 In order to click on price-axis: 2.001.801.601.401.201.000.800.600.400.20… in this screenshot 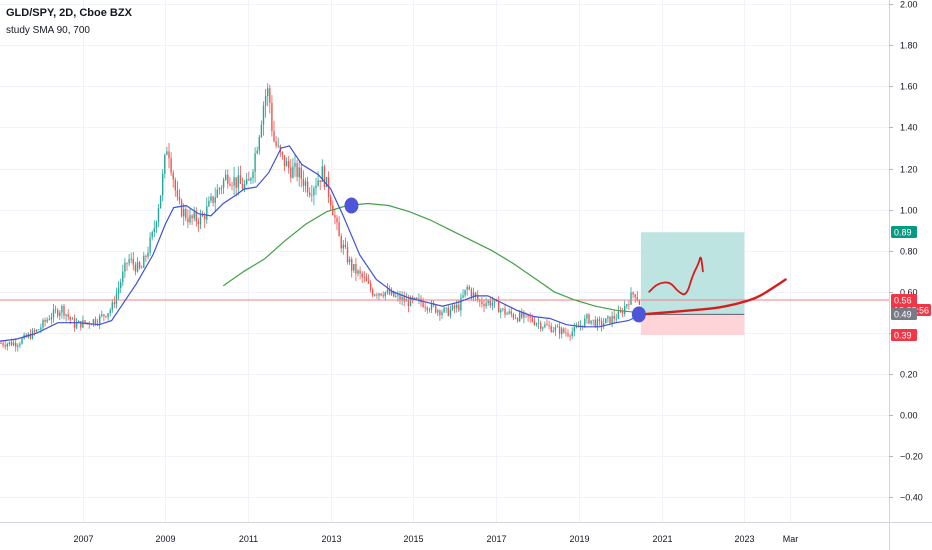, I will do `click(910, 275)`.